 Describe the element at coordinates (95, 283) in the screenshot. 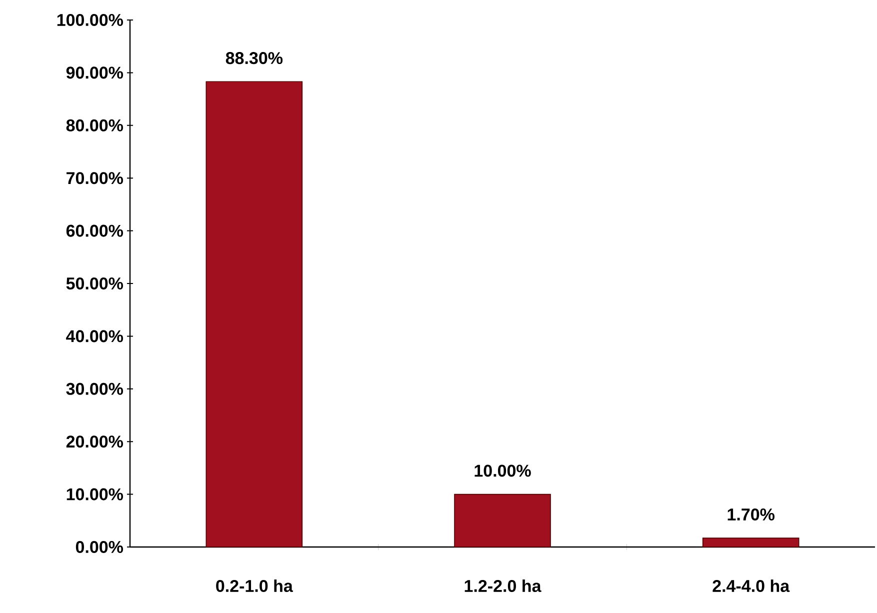

I see `y-tick-label: 50.00%` at that location.